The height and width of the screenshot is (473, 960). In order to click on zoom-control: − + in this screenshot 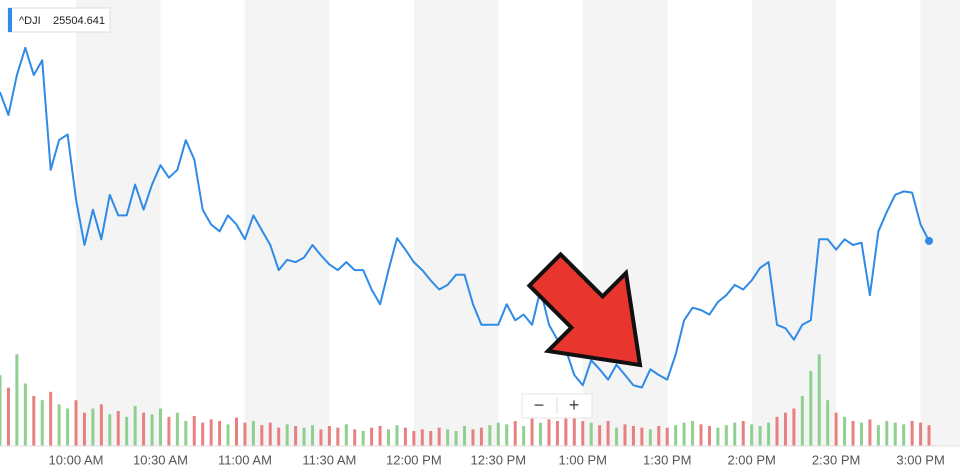, I will do `click(557, 406)`.